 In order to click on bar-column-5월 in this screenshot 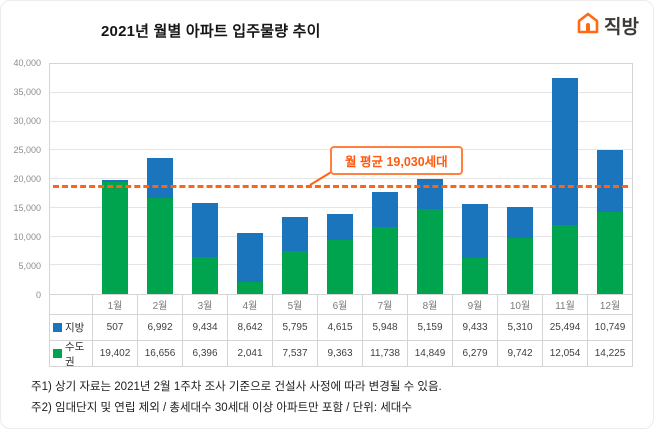, I will do `click(295, 179)`.